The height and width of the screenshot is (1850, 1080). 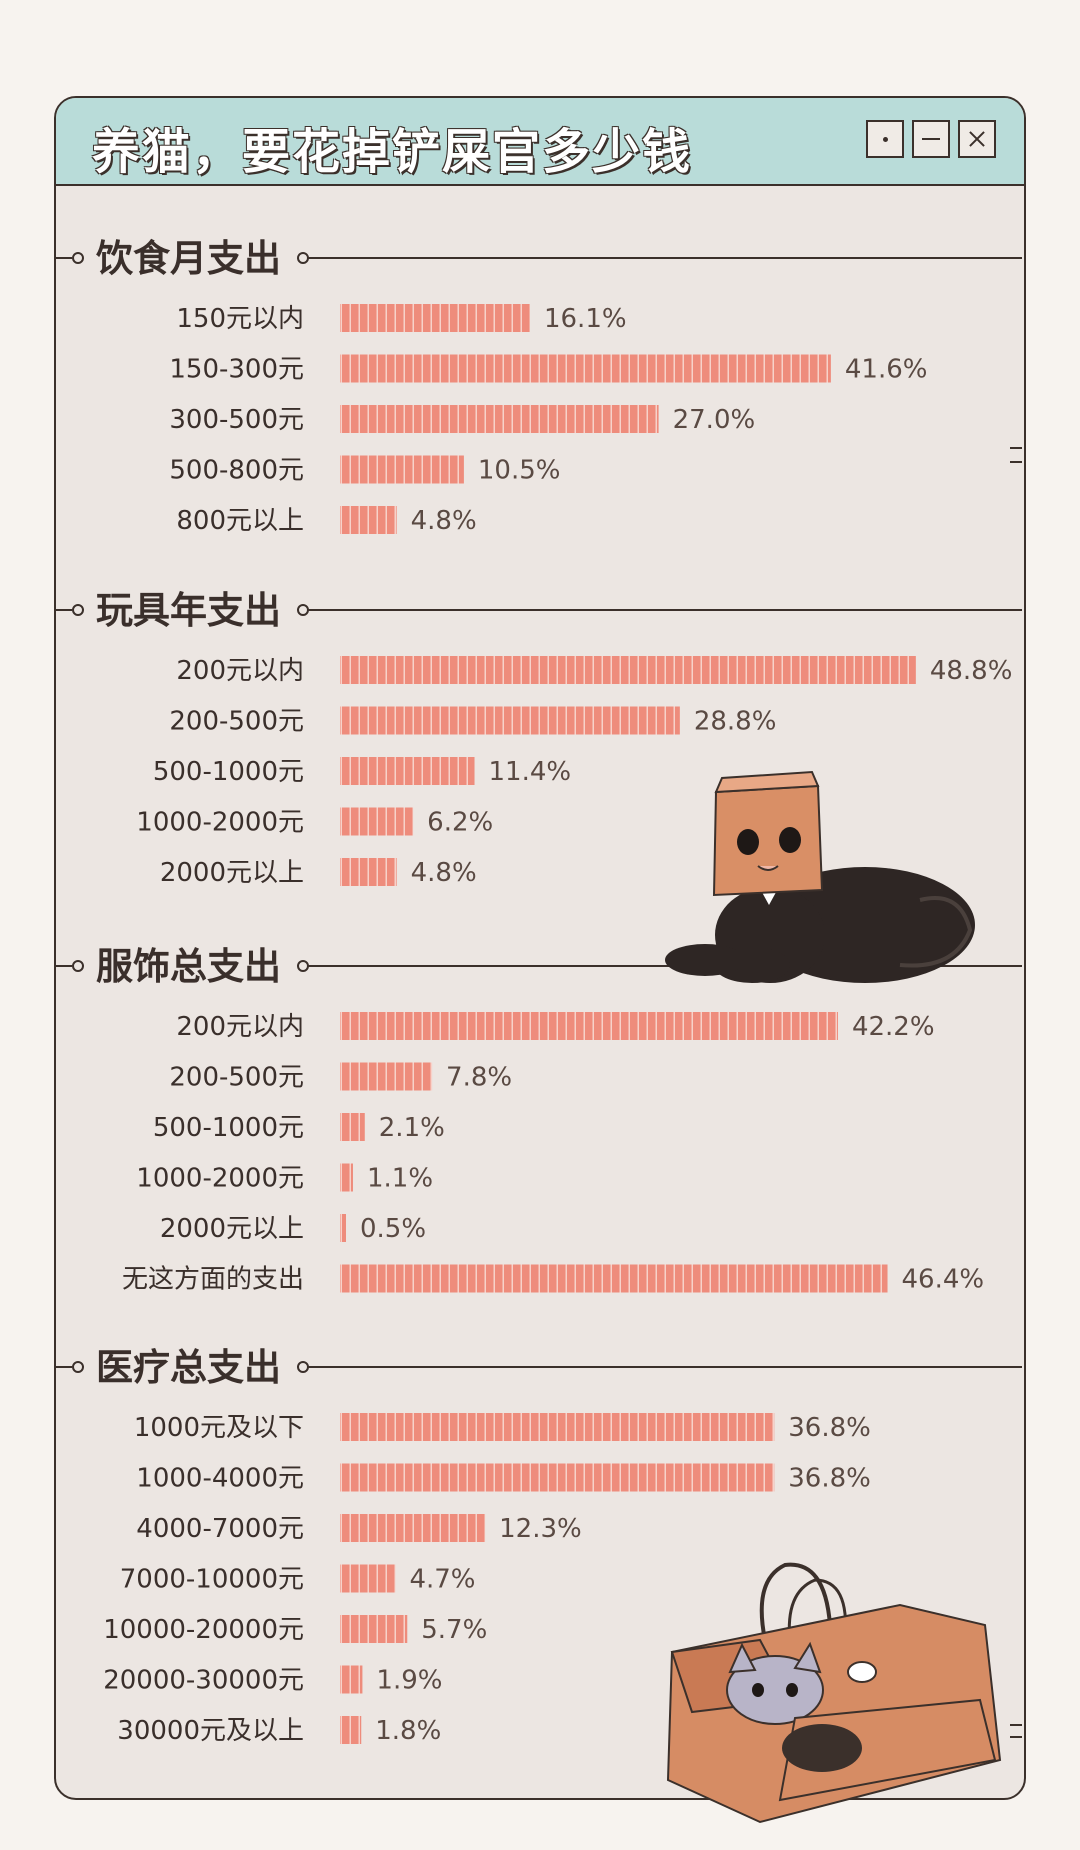 I want to click on category-label: 500-800元, so click(x=236, y=471).